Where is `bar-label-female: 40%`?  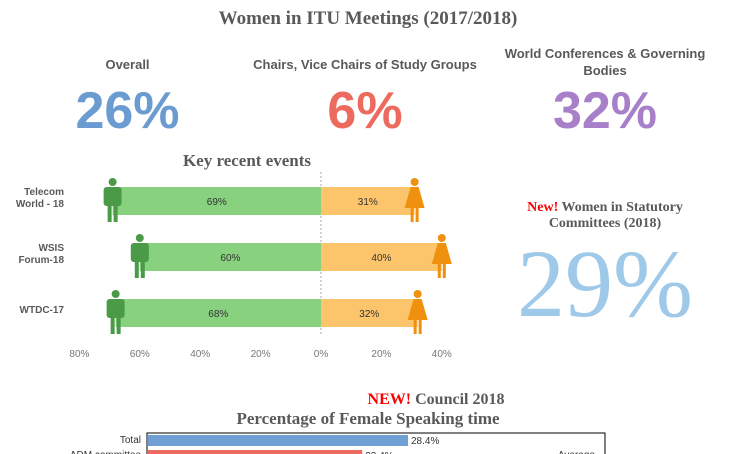 bar-label-female: 40% is located at coordinates (381, 258).